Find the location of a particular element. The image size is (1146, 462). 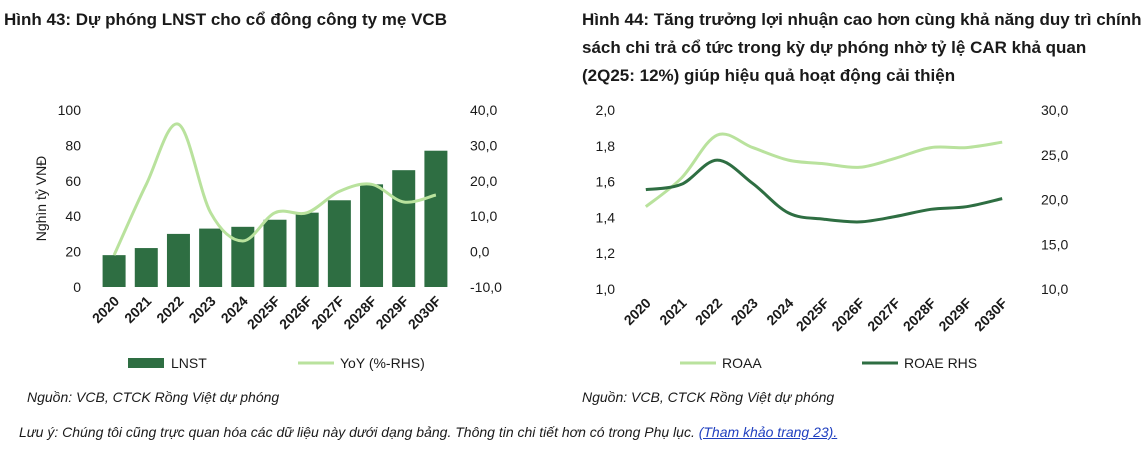

source-note-right: Nguồn: VCB, CTCK Rồng Việt dự phóng is located at coordinates (708, 397).